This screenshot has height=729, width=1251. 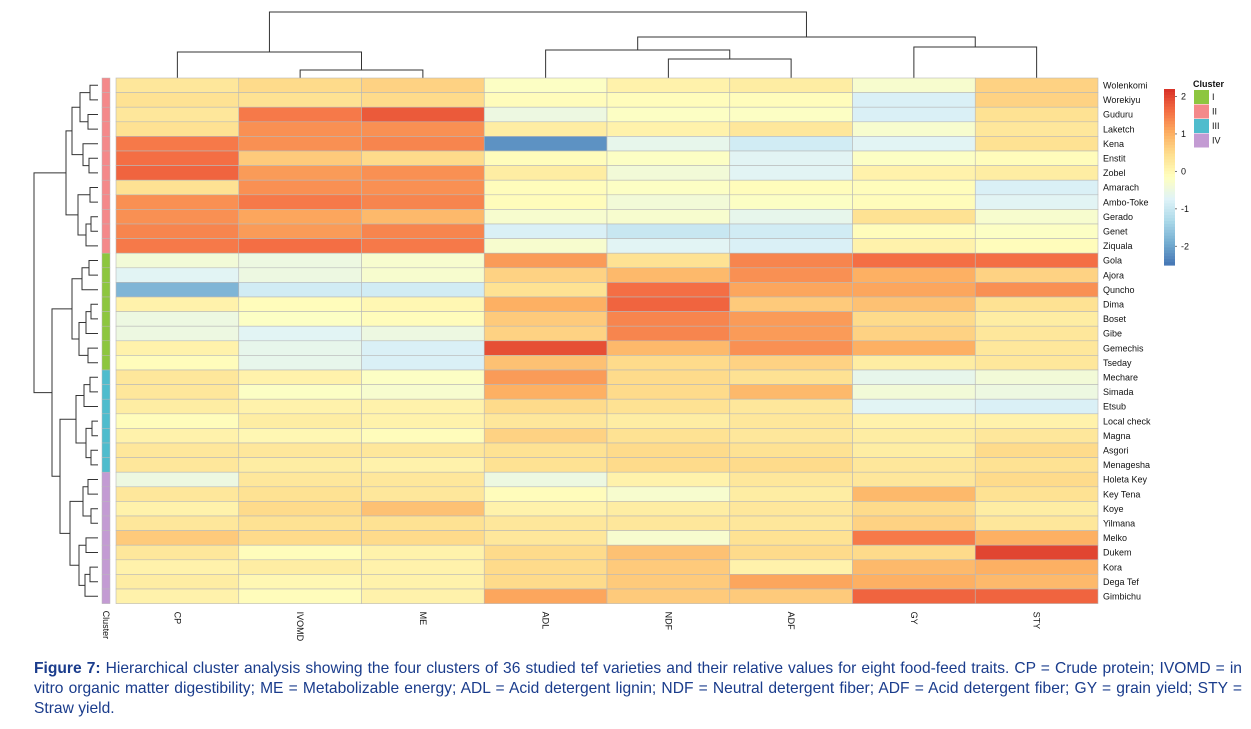 I want to click on row-label: Local check, so click(x=1127, y=421).